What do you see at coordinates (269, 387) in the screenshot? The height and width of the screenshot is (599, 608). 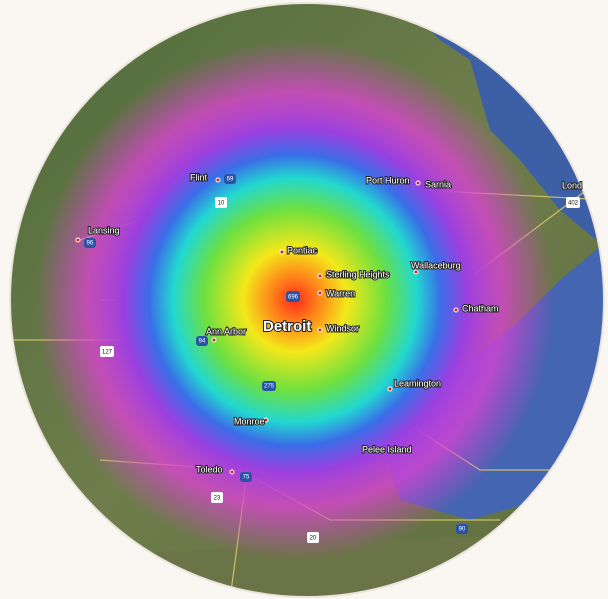 I see `highway-shield: 275` at bounding box center [269, 387].